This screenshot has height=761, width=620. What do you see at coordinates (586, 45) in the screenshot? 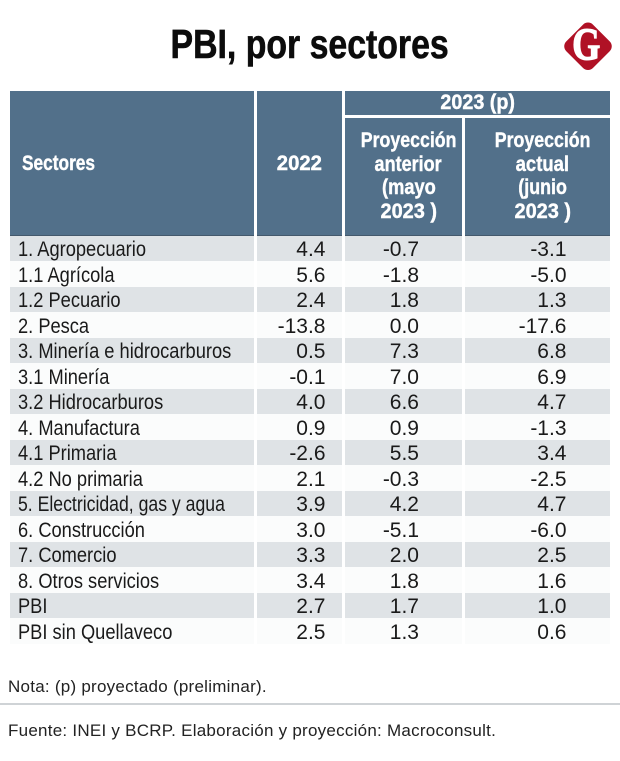
I see `svg-text: G` at bounding box center [586, 45].